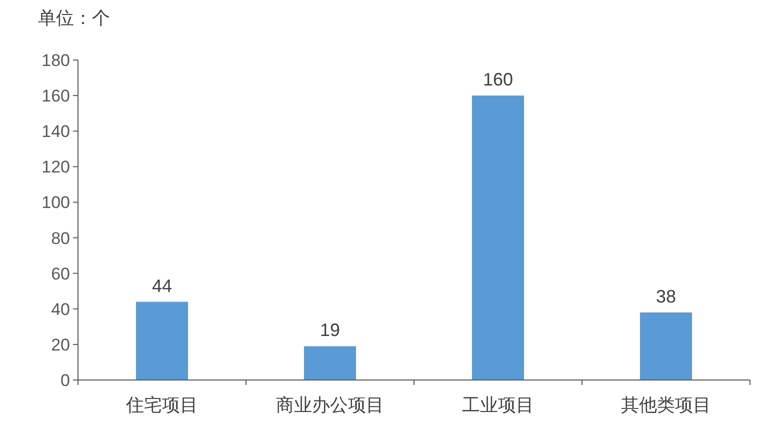  Describe the element at coordinates (56, 202) in the screenshot. I see `y-tick-label: 100` at that location.